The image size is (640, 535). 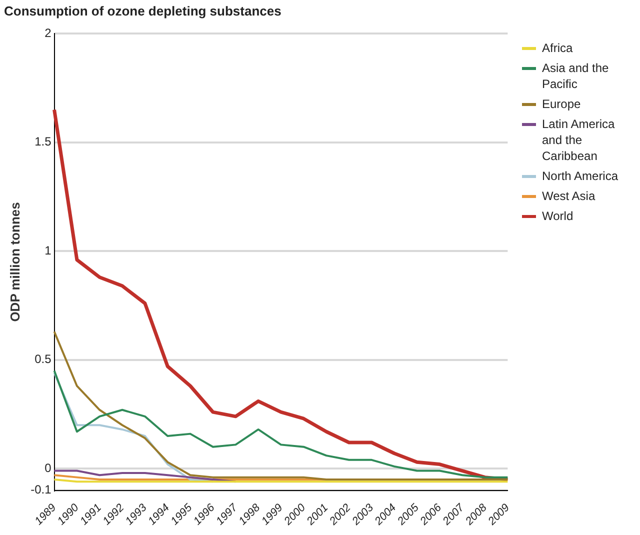 What do you see at coordinates (48, 33) in the screenshot?
I see `y-tick-label: 2` at bounding box center [48, 33].